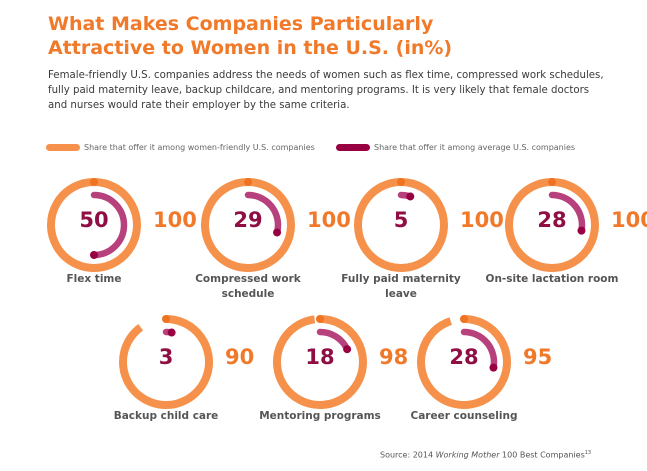 Image resolution: width=647 pixels, height=471 pixels. I want to click on ring-chart-flex-time: 50 100, so click(118, 225).